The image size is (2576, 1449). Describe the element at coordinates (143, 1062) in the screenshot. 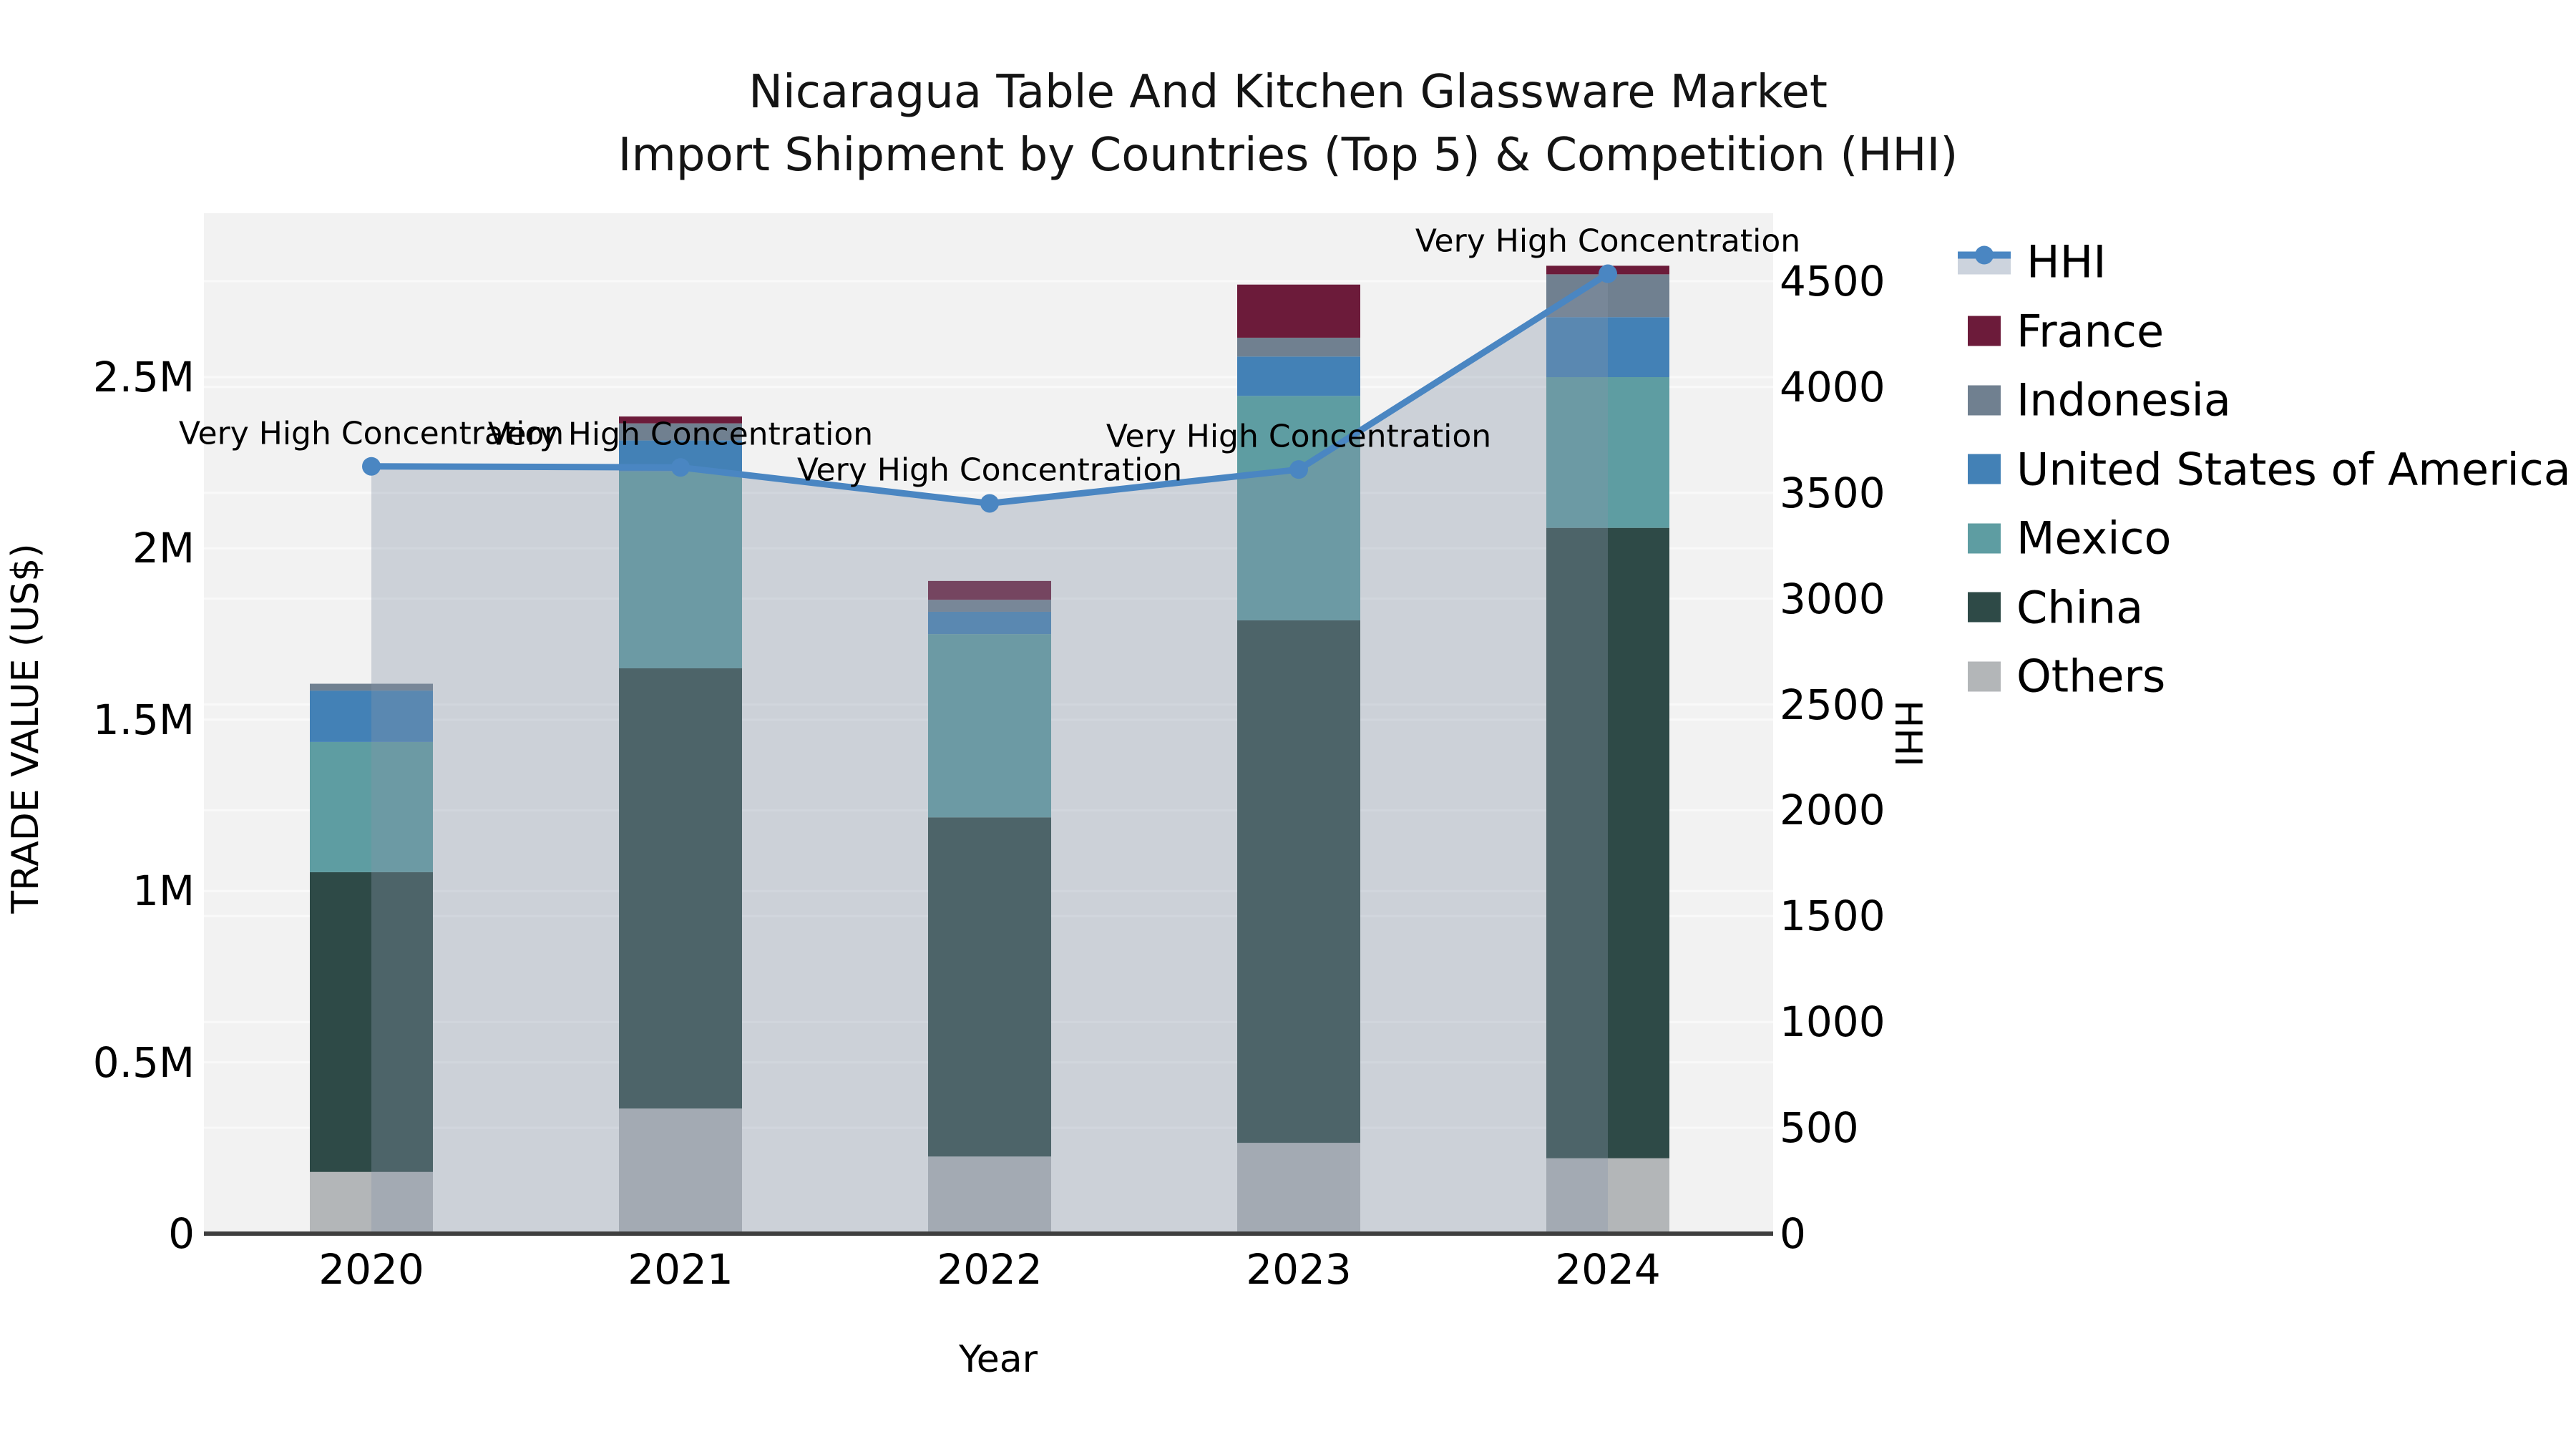

I see `y-left-tick-label: 0.5M` at that location.